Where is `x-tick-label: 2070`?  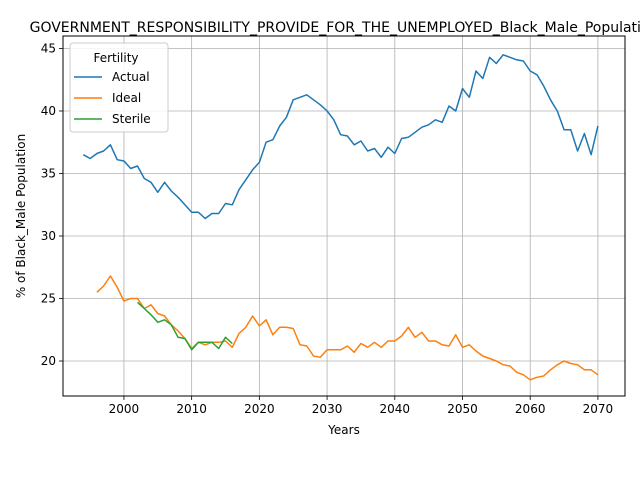
x-tick-label: 2070 is located at coordinates (598, 409).